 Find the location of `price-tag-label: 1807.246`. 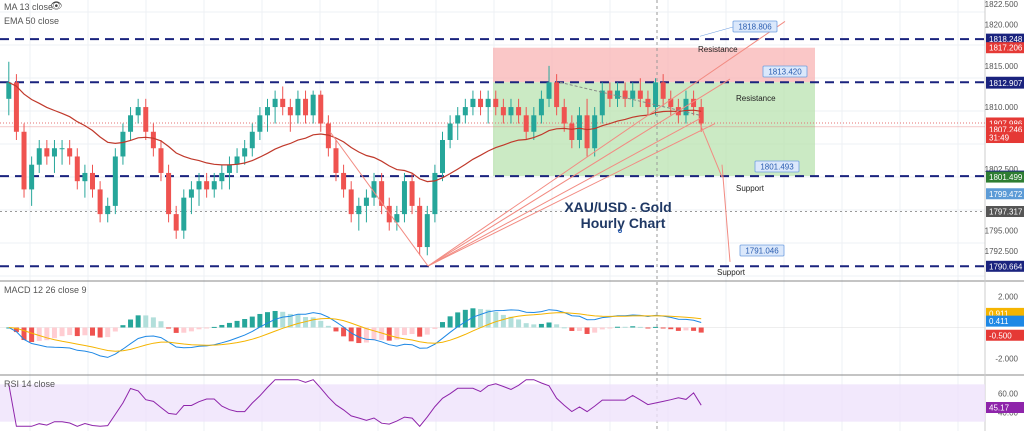

price-tag-label: 1807.246 is located at coordinates (1006, 130).